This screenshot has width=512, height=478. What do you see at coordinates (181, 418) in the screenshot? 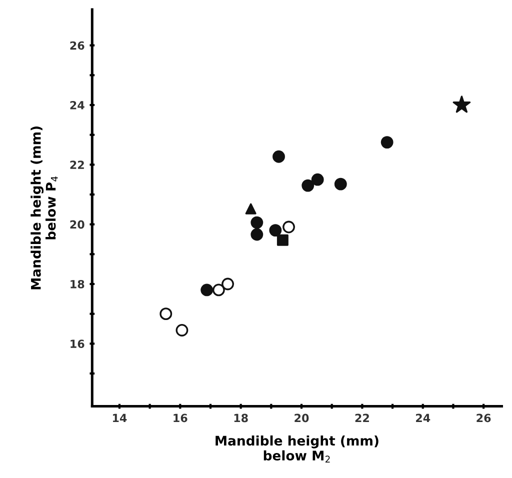
I see `x-tick-label: 16` at bounding box center [181, 418].